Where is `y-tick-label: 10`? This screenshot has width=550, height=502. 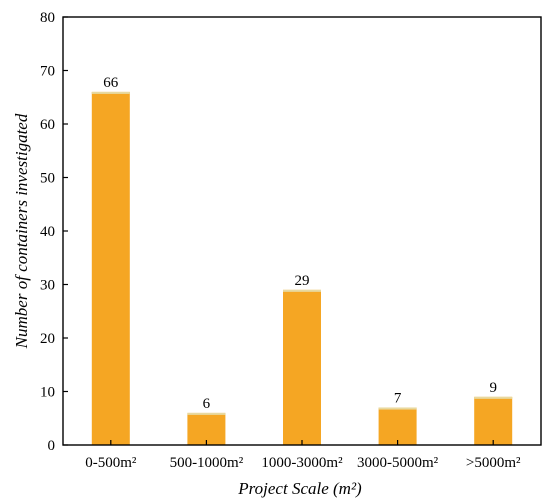 y-tick-label: 10 is located at coordinates (47, 393).